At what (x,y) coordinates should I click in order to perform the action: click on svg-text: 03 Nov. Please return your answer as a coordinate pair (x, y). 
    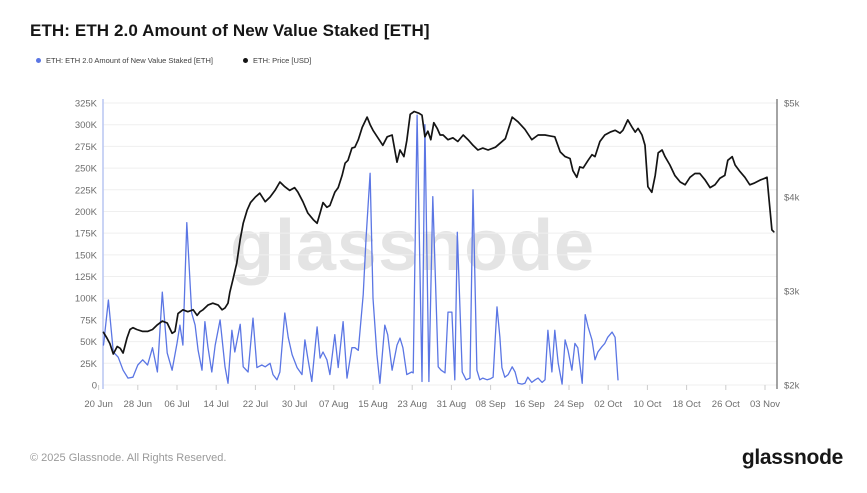
    Looking at the image, I should click on (765, 404).